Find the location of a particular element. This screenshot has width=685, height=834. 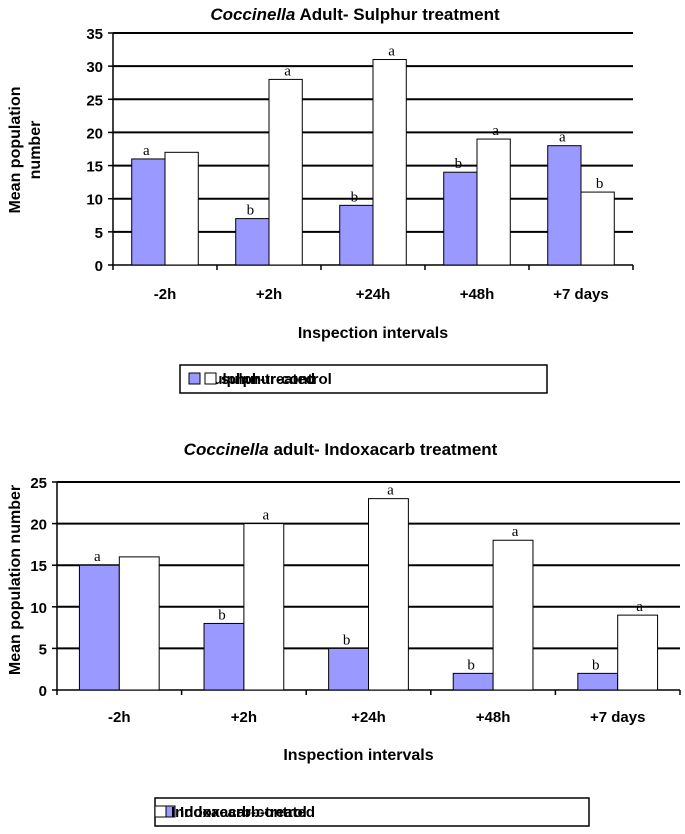

y-axis-label: Mean population is located at coordinates (15, 149).